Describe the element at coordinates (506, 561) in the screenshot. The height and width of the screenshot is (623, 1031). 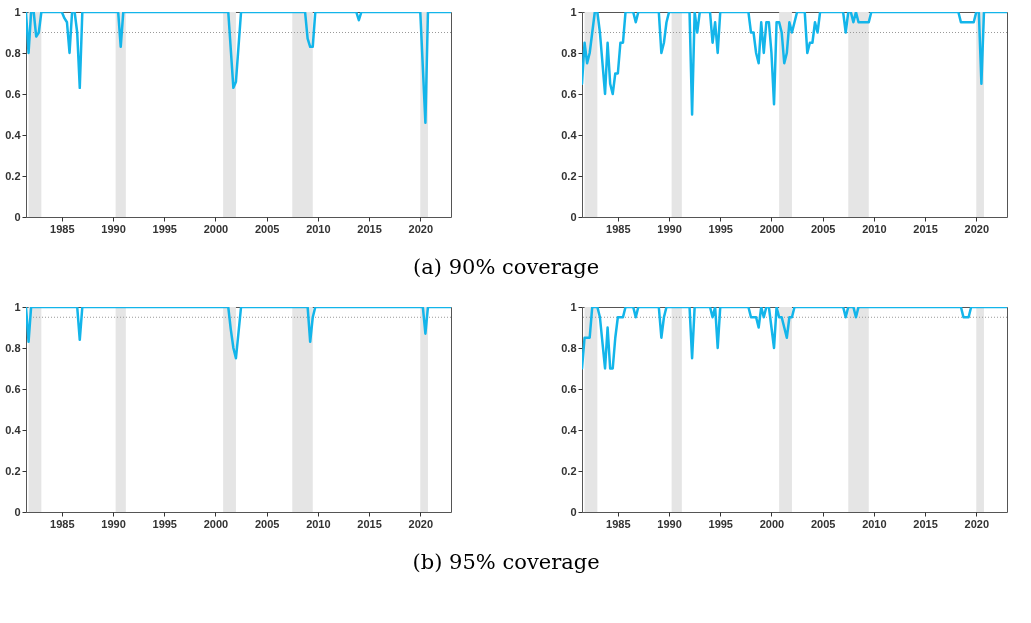
I see `text: (b) 95% coverage` at that location.